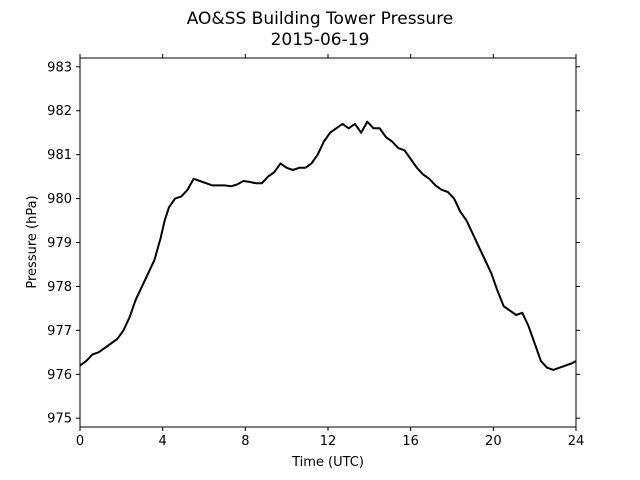  Describe the element at coordinates (163, 441) in the screenshot. I see `x-tick-label: 4` at that location.